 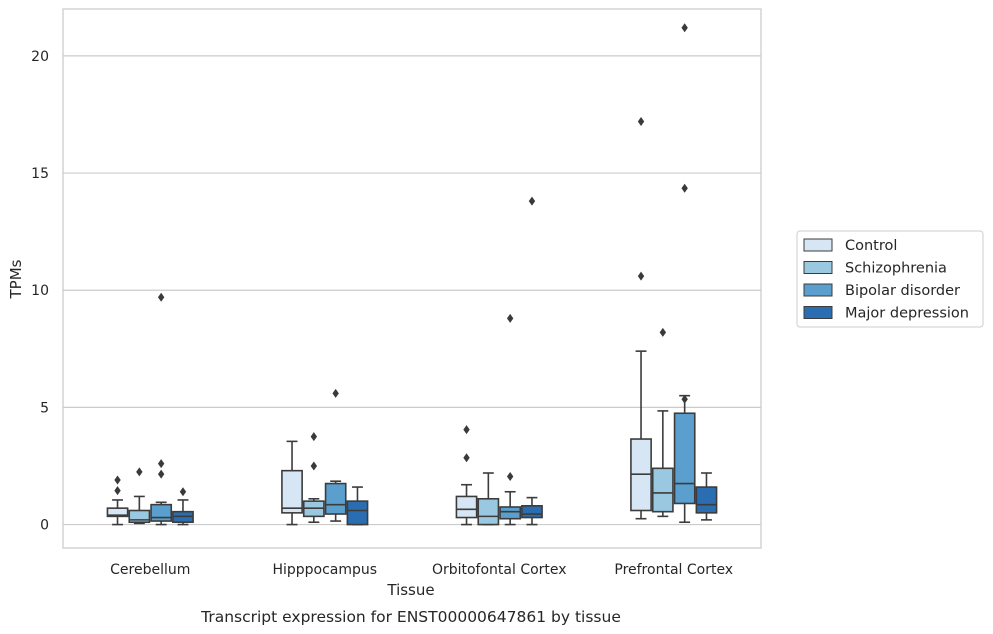 I want to click on y-tick-labels: 0 5 10 15 20, so click(x=40, y=291).